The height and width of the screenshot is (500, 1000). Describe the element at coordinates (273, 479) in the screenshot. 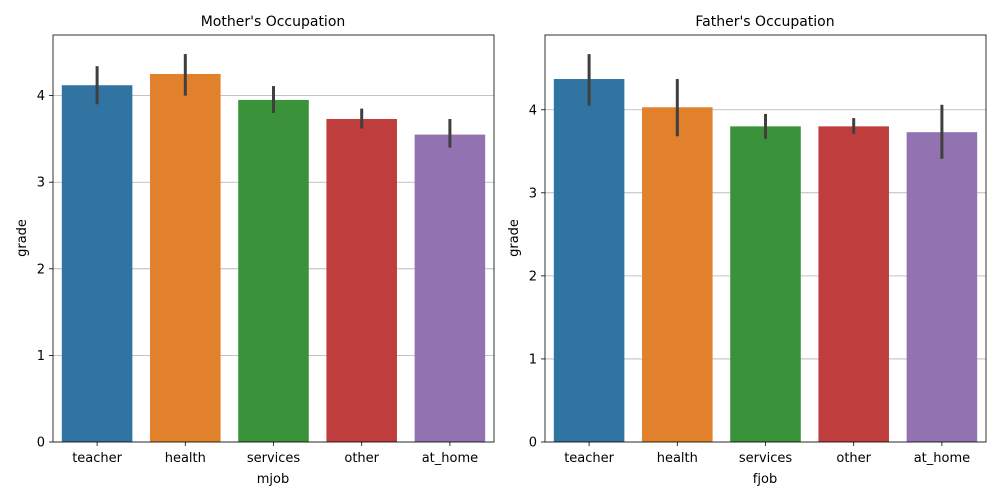

I see `x-axis-label: mjob` at that location.